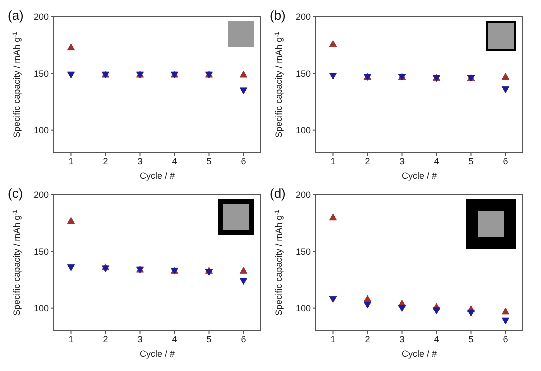  Describe the element at coordinates (278, 193) in the screenshot. I see `chart-title: (d)` at that location.